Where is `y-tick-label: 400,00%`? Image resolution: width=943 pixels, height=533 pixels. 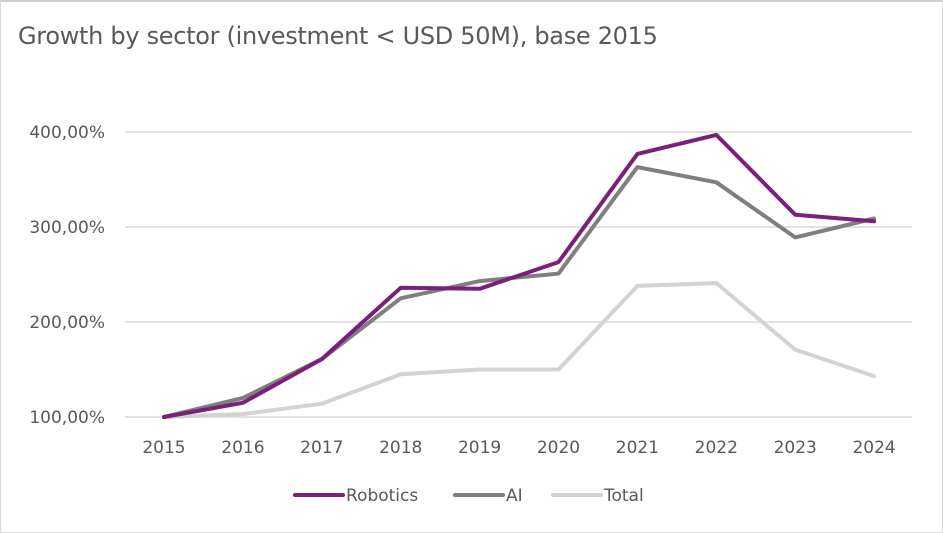 y-tick-label: 400,00% is located at coordinates (67, 133).